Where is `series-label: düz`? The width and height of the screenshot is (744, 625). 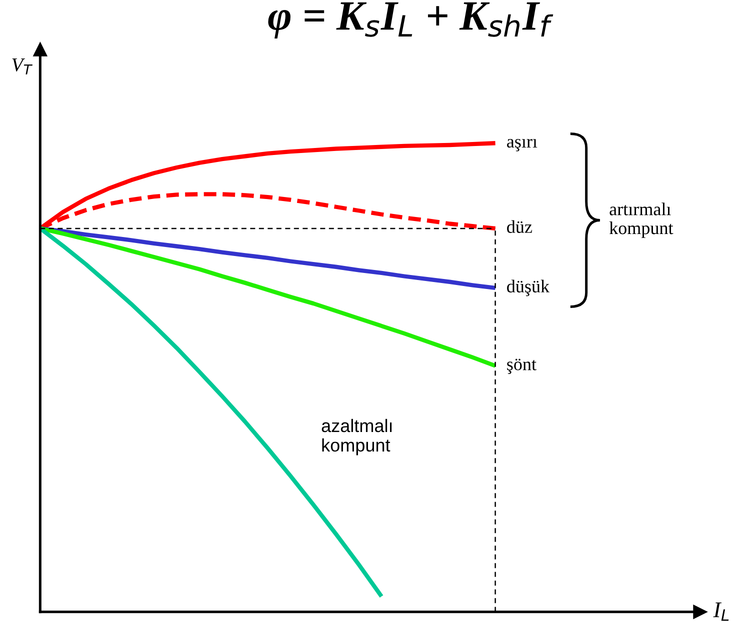 series-label: düz is located at coordinates (519, 226).